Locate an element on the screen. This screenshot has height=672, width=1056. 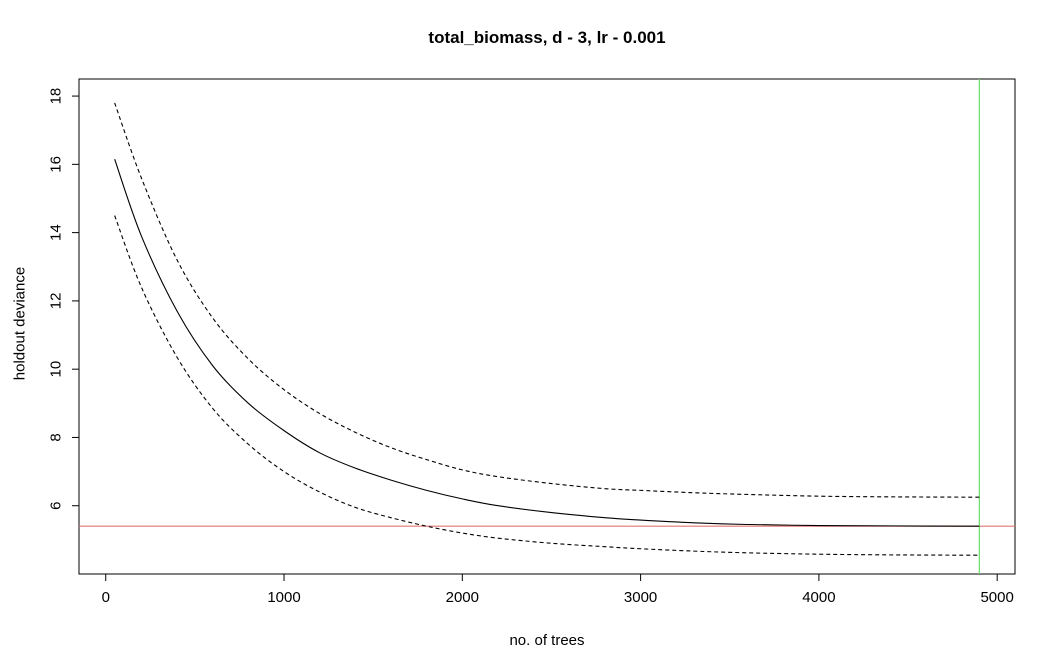
x-axis: 0 1000 2000 3000 4000 5000 is located at coordinates (558, 589).